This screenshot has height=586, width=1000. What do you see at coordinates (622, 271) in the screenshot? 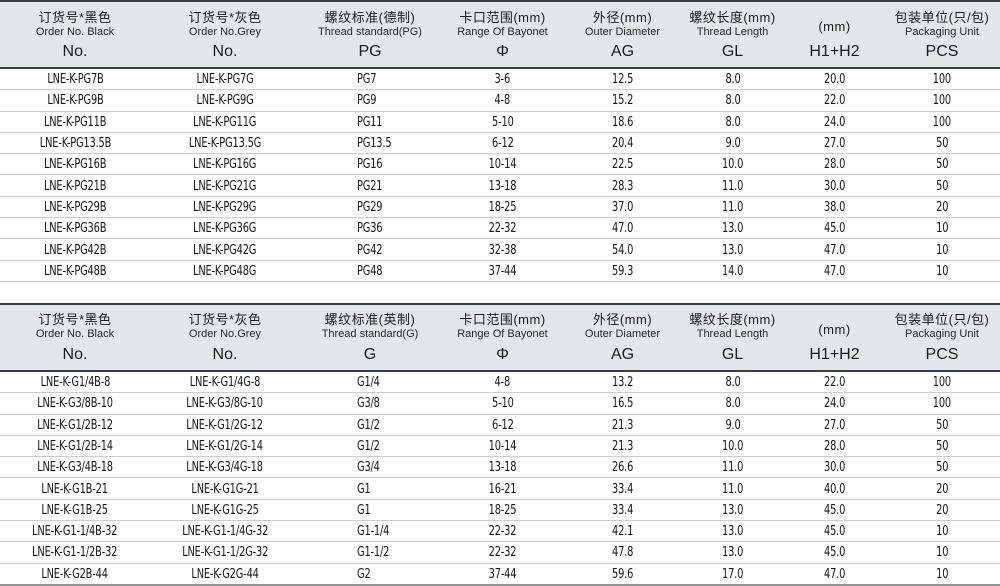
I see `cell-value: 59.3` at bounding box center [622, 271].